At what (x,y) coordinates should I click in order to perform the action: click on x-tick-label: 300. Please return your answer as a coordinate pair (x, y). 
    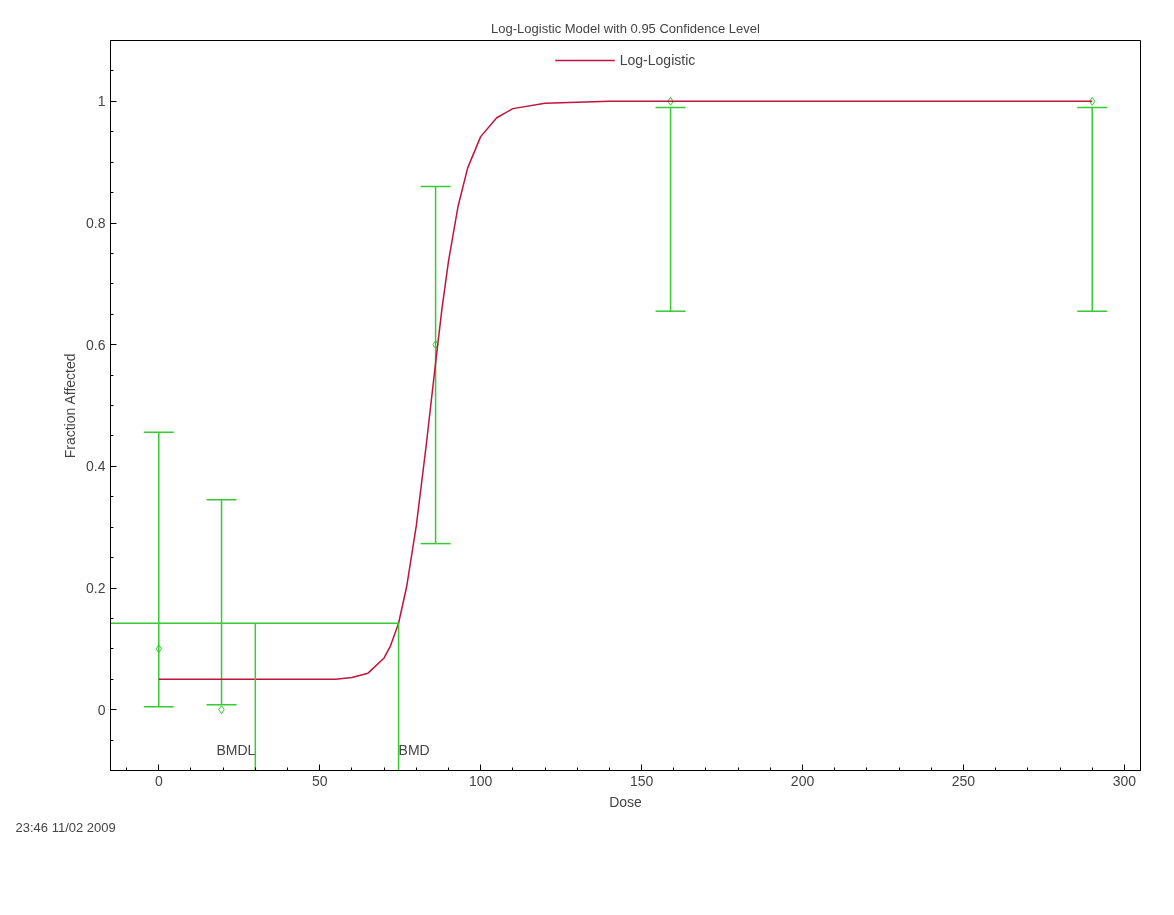
    Looking at the image, I should click on (1124, 780).